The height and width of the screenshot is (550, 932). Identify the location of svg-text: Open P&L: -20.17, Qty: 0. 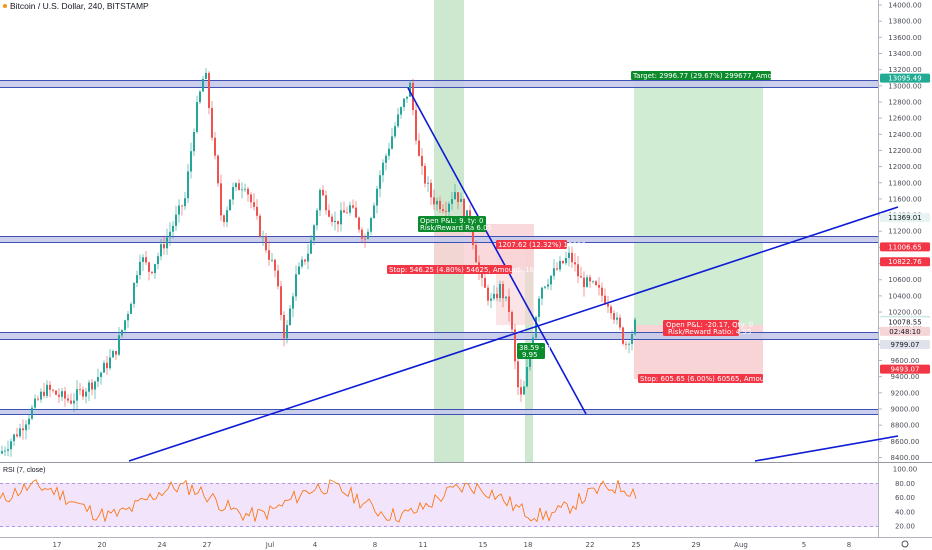
(709, 325).